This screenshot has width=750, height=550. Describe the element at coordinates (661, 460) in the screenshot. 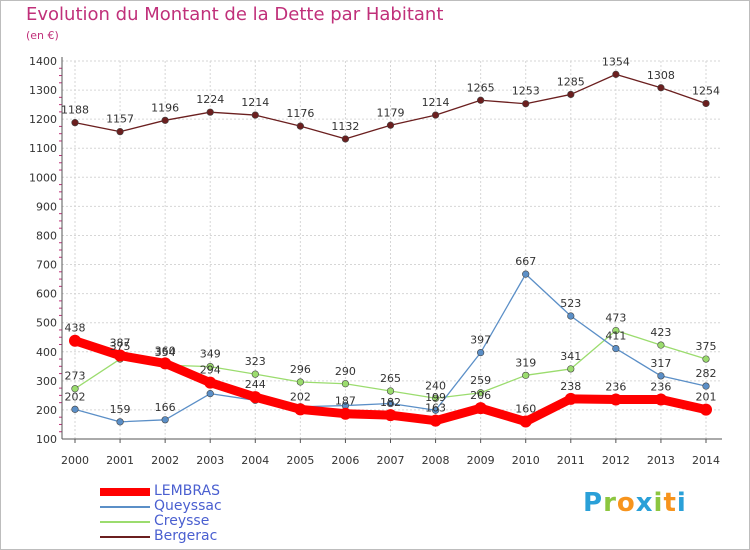

I see `x-tick-label: 2013` at that location.